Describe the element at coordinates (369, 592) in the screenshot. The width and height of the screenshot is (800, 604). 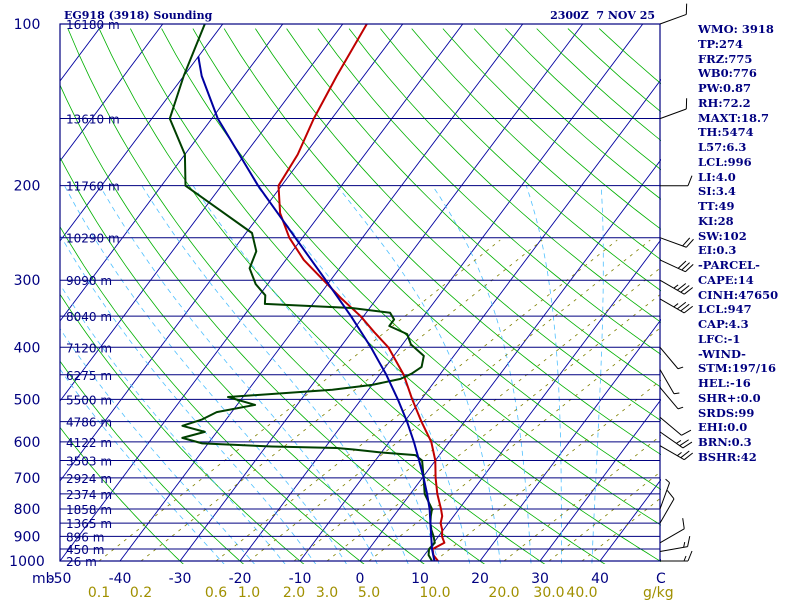
I see `mixing-ratio-tick-label: 5.0` at that location.